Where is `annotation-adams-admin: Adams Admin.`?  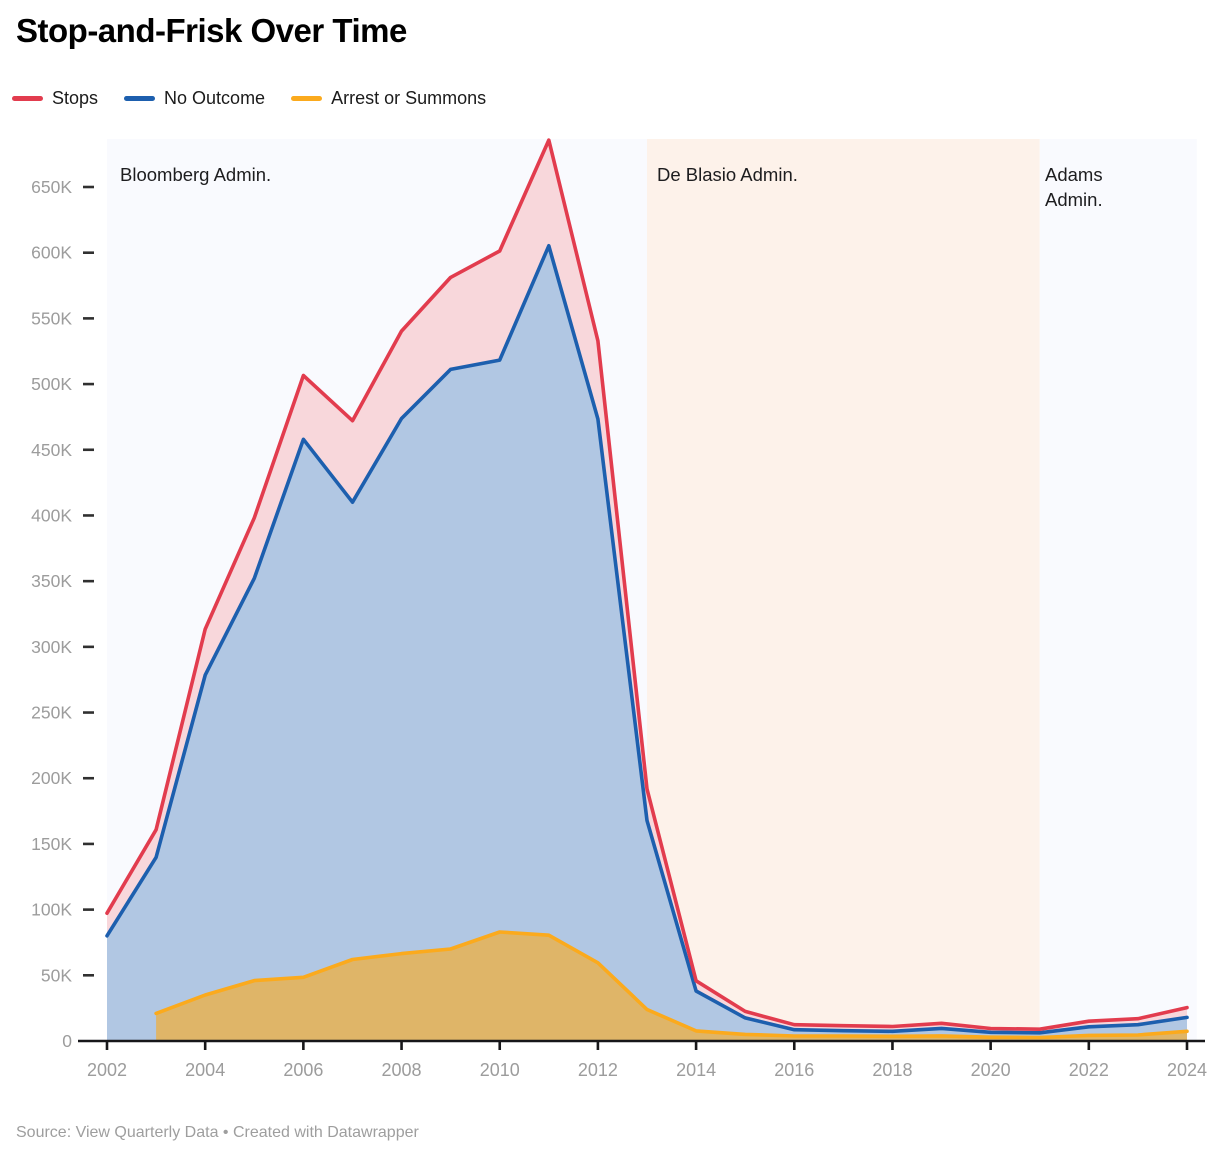
annotation-adams-admin: Adams Admin. is located at coordinates (1074, 187).